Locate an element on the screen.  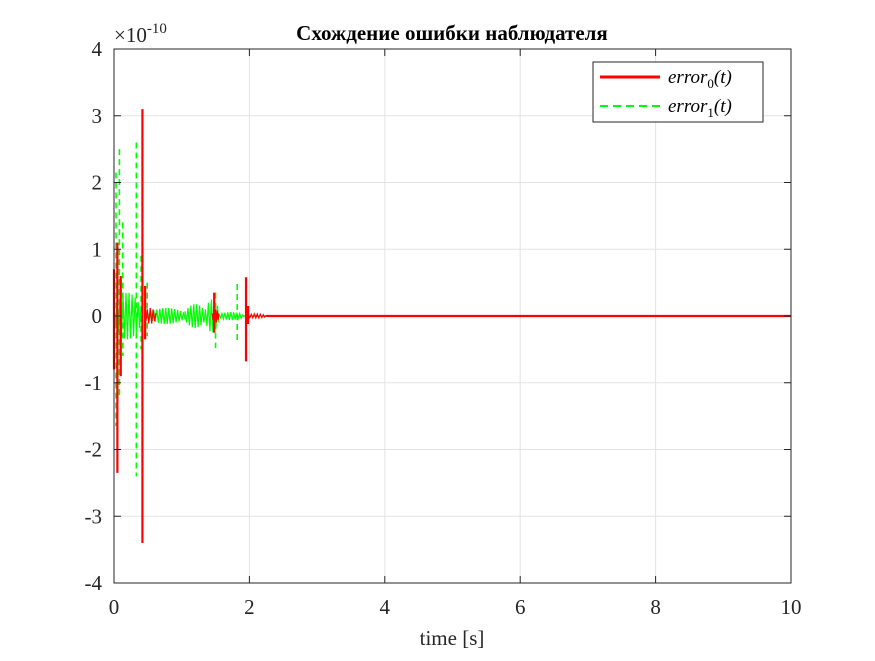
y-tick-labels: 4 3 2 1 0 -1 -2 -3 -4 is located at coordinates (94, 316).